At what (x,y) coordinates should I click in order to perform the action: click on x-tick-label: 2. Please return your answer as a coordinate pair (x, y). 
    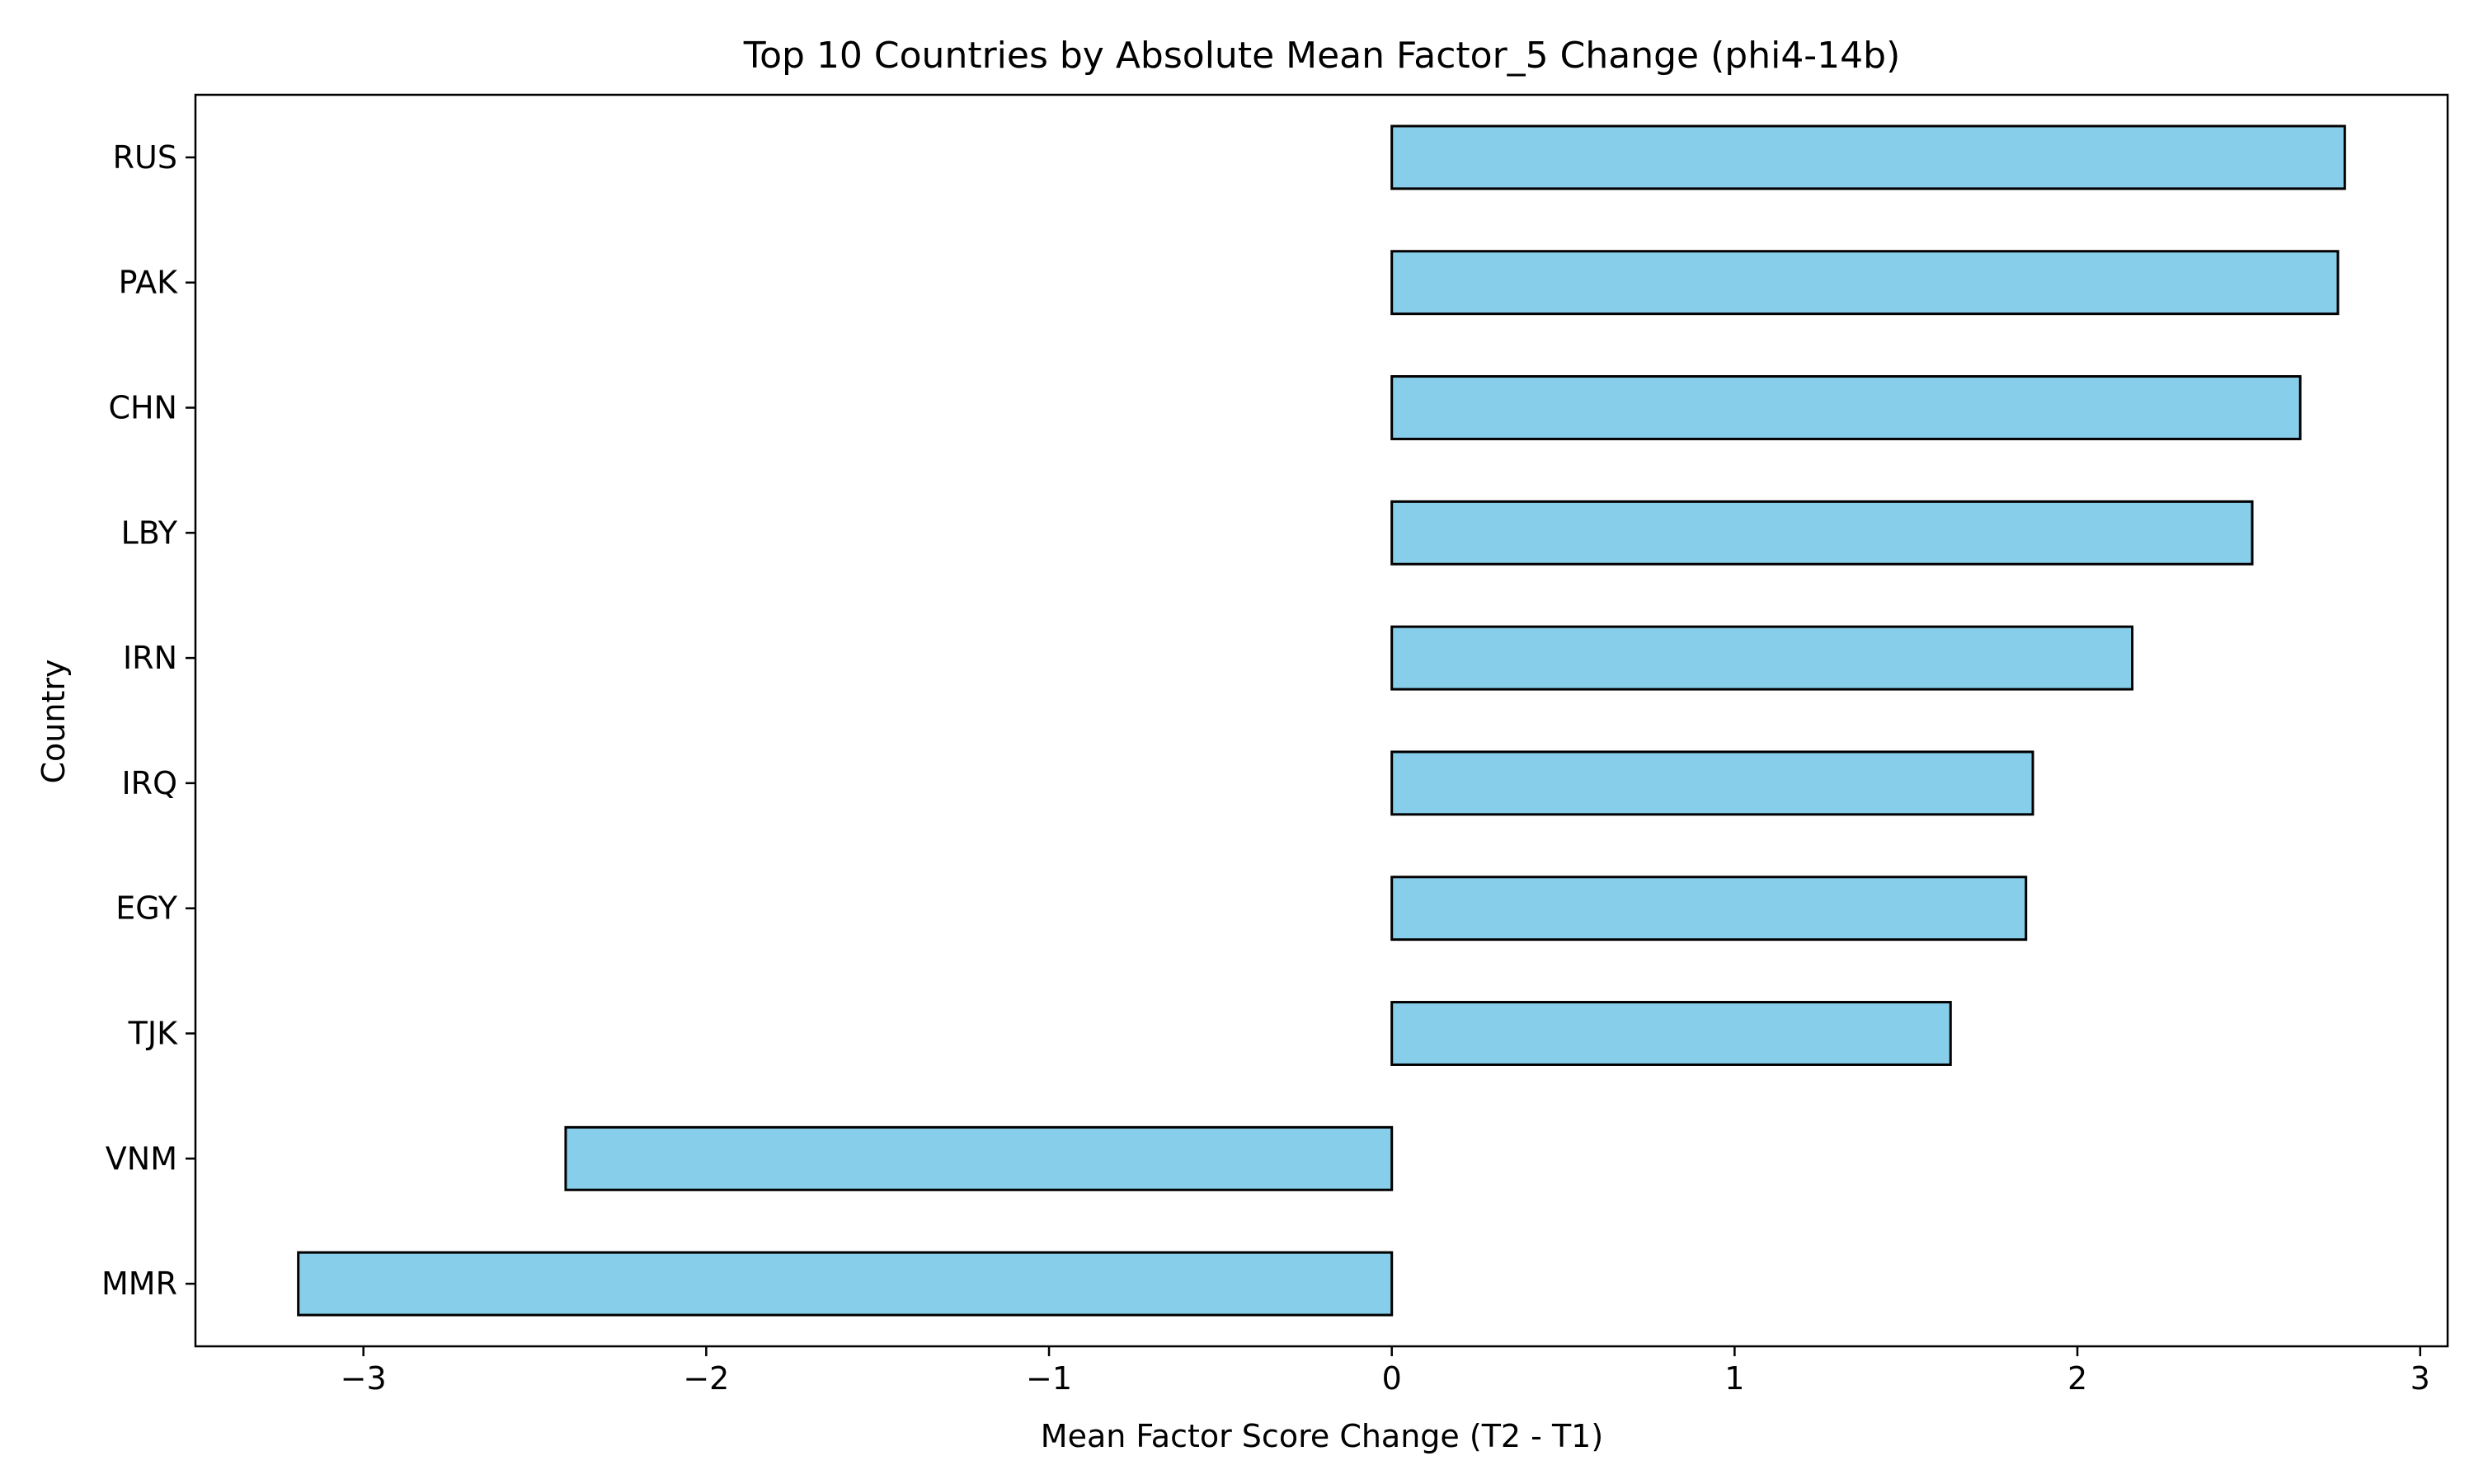
    Looking at the image, I should click on (2077, 1378).